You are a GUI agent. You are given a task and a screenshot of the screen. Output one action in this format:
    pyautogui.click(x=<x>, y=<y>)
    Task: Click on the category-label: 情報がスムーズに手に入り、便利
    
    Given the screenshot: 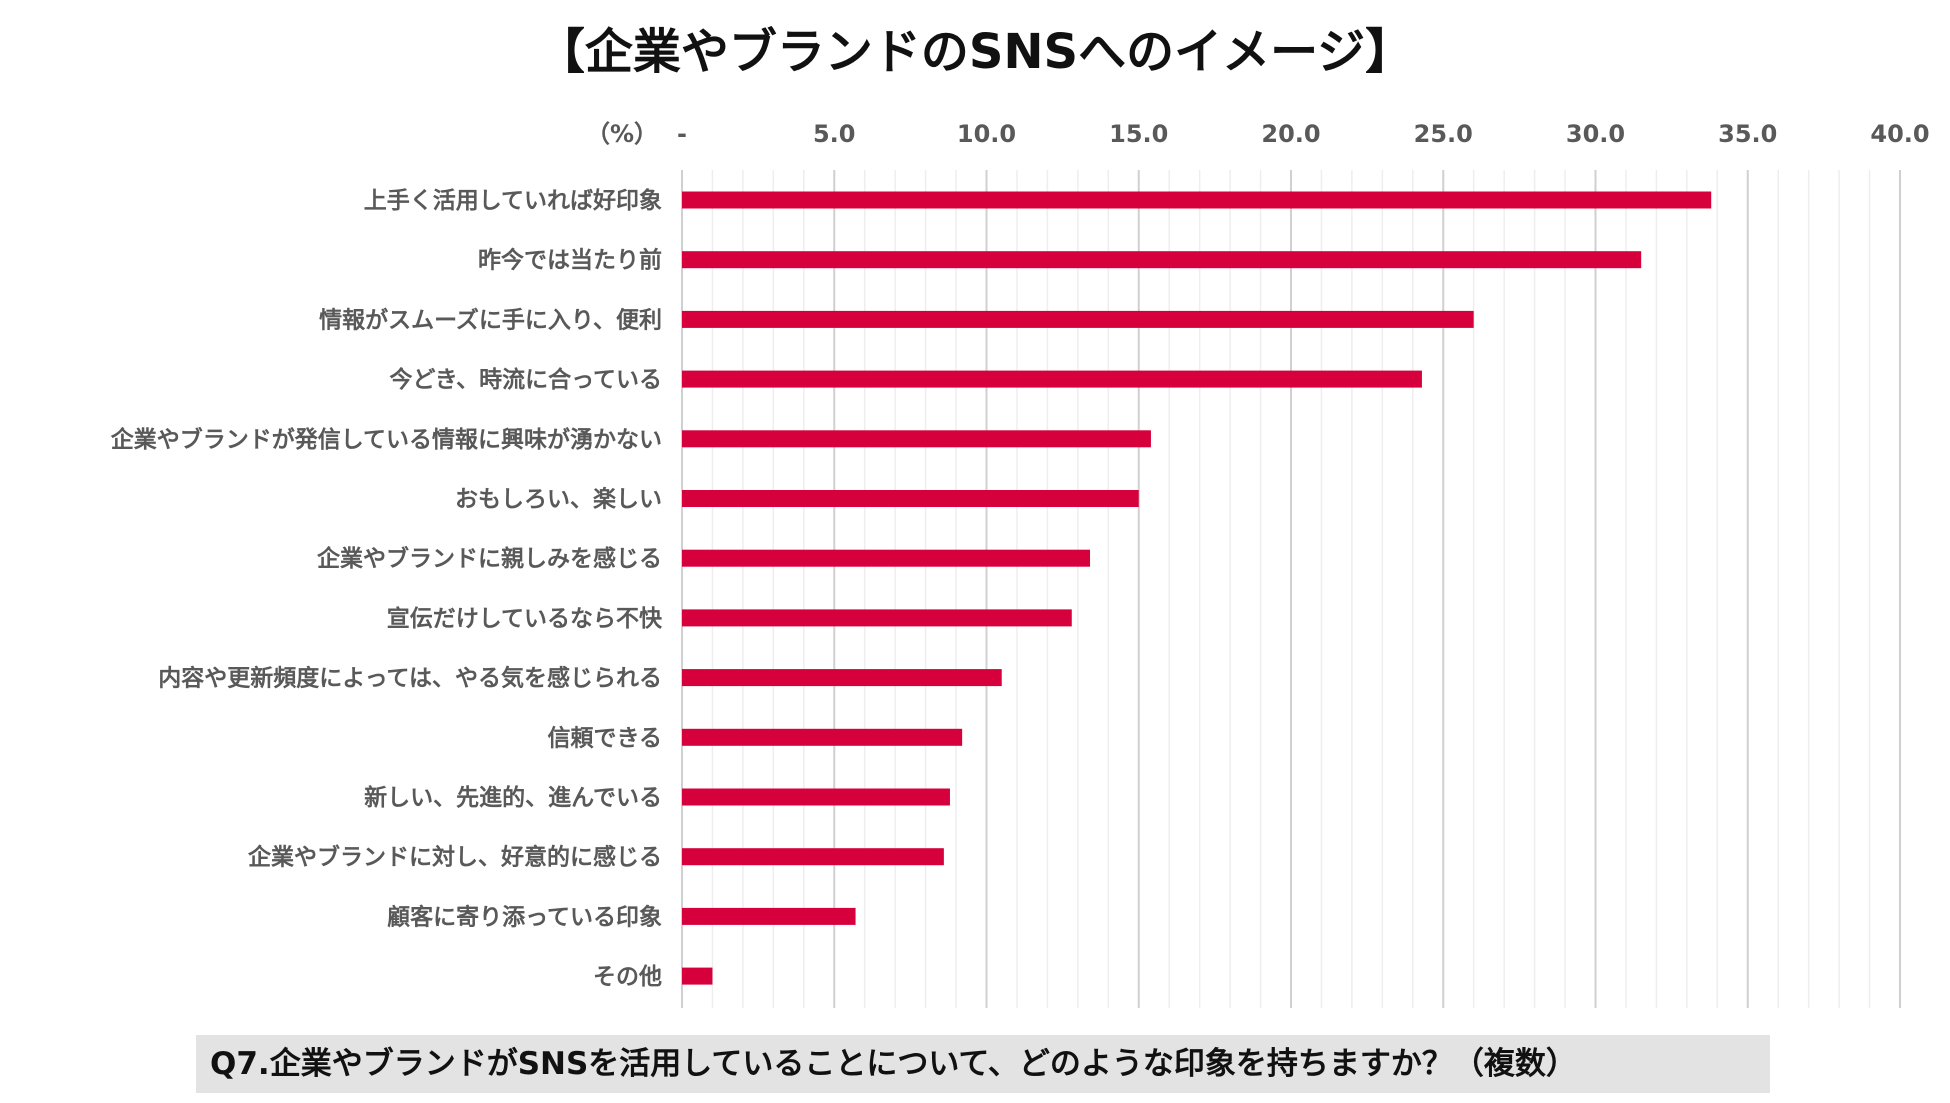 What is the action you would take?
    pyautogui.click(x=490, y=319)
    